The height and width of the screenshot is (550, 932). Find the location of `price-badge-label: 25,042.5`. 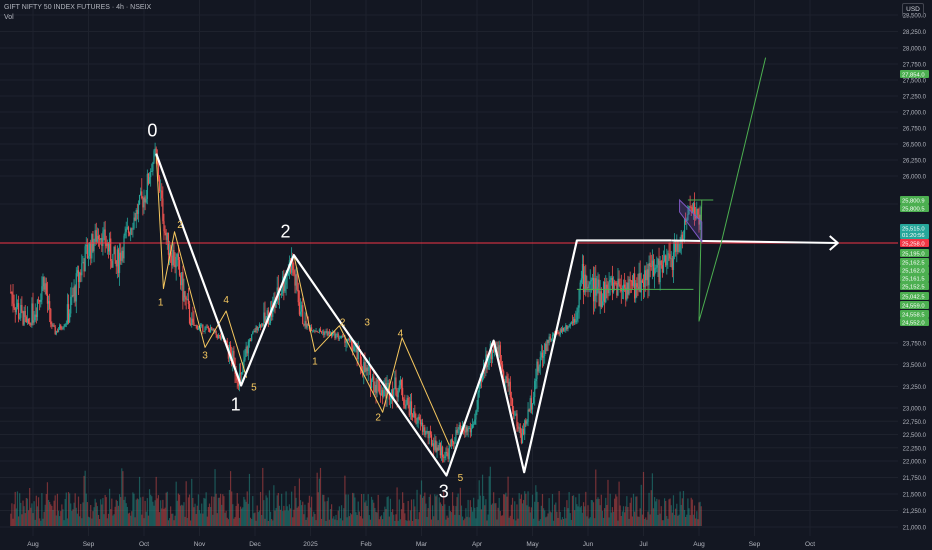

price-badge-label: 25,042.5 is located at coordinates (913, 297).